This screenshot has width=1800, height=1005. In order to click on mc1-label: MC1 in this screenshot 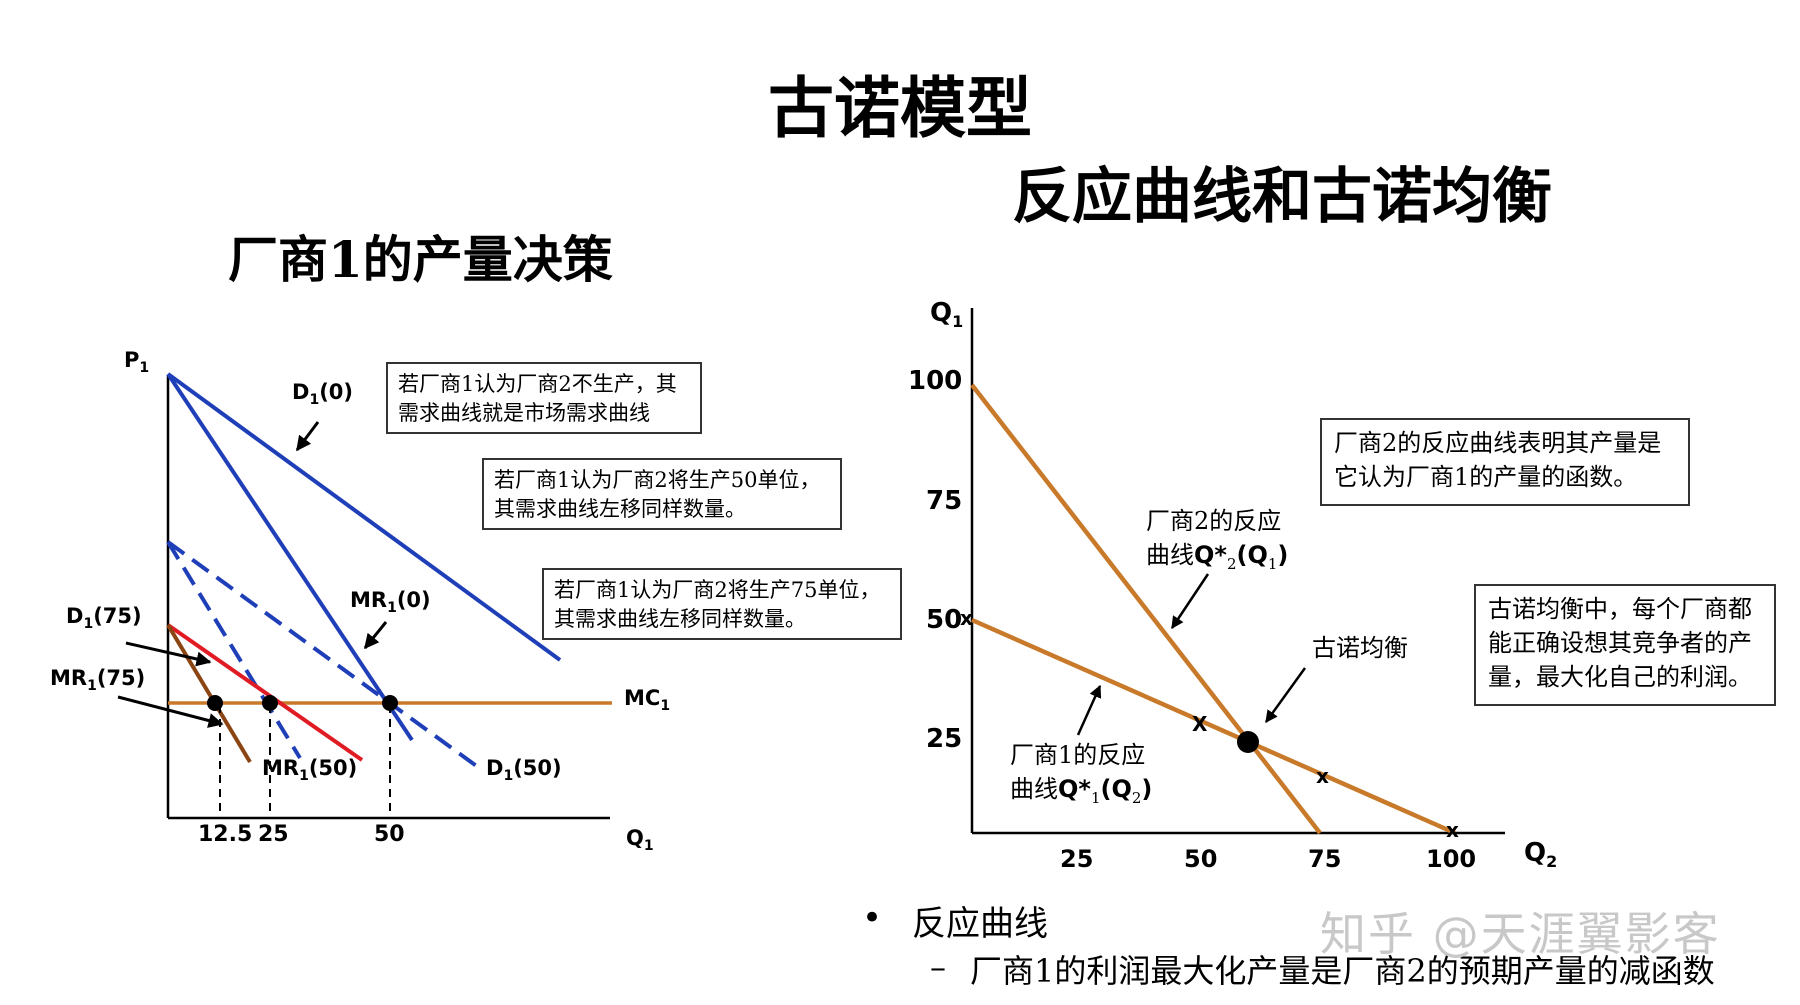, I will do `click(647, 700)`.